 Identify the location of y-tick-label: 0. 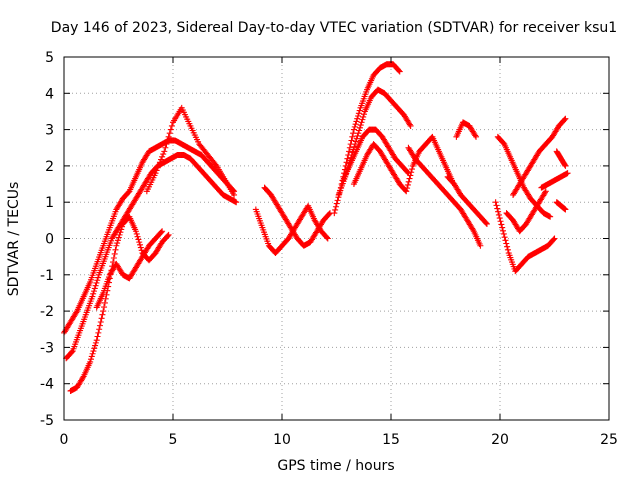
(49, 240).